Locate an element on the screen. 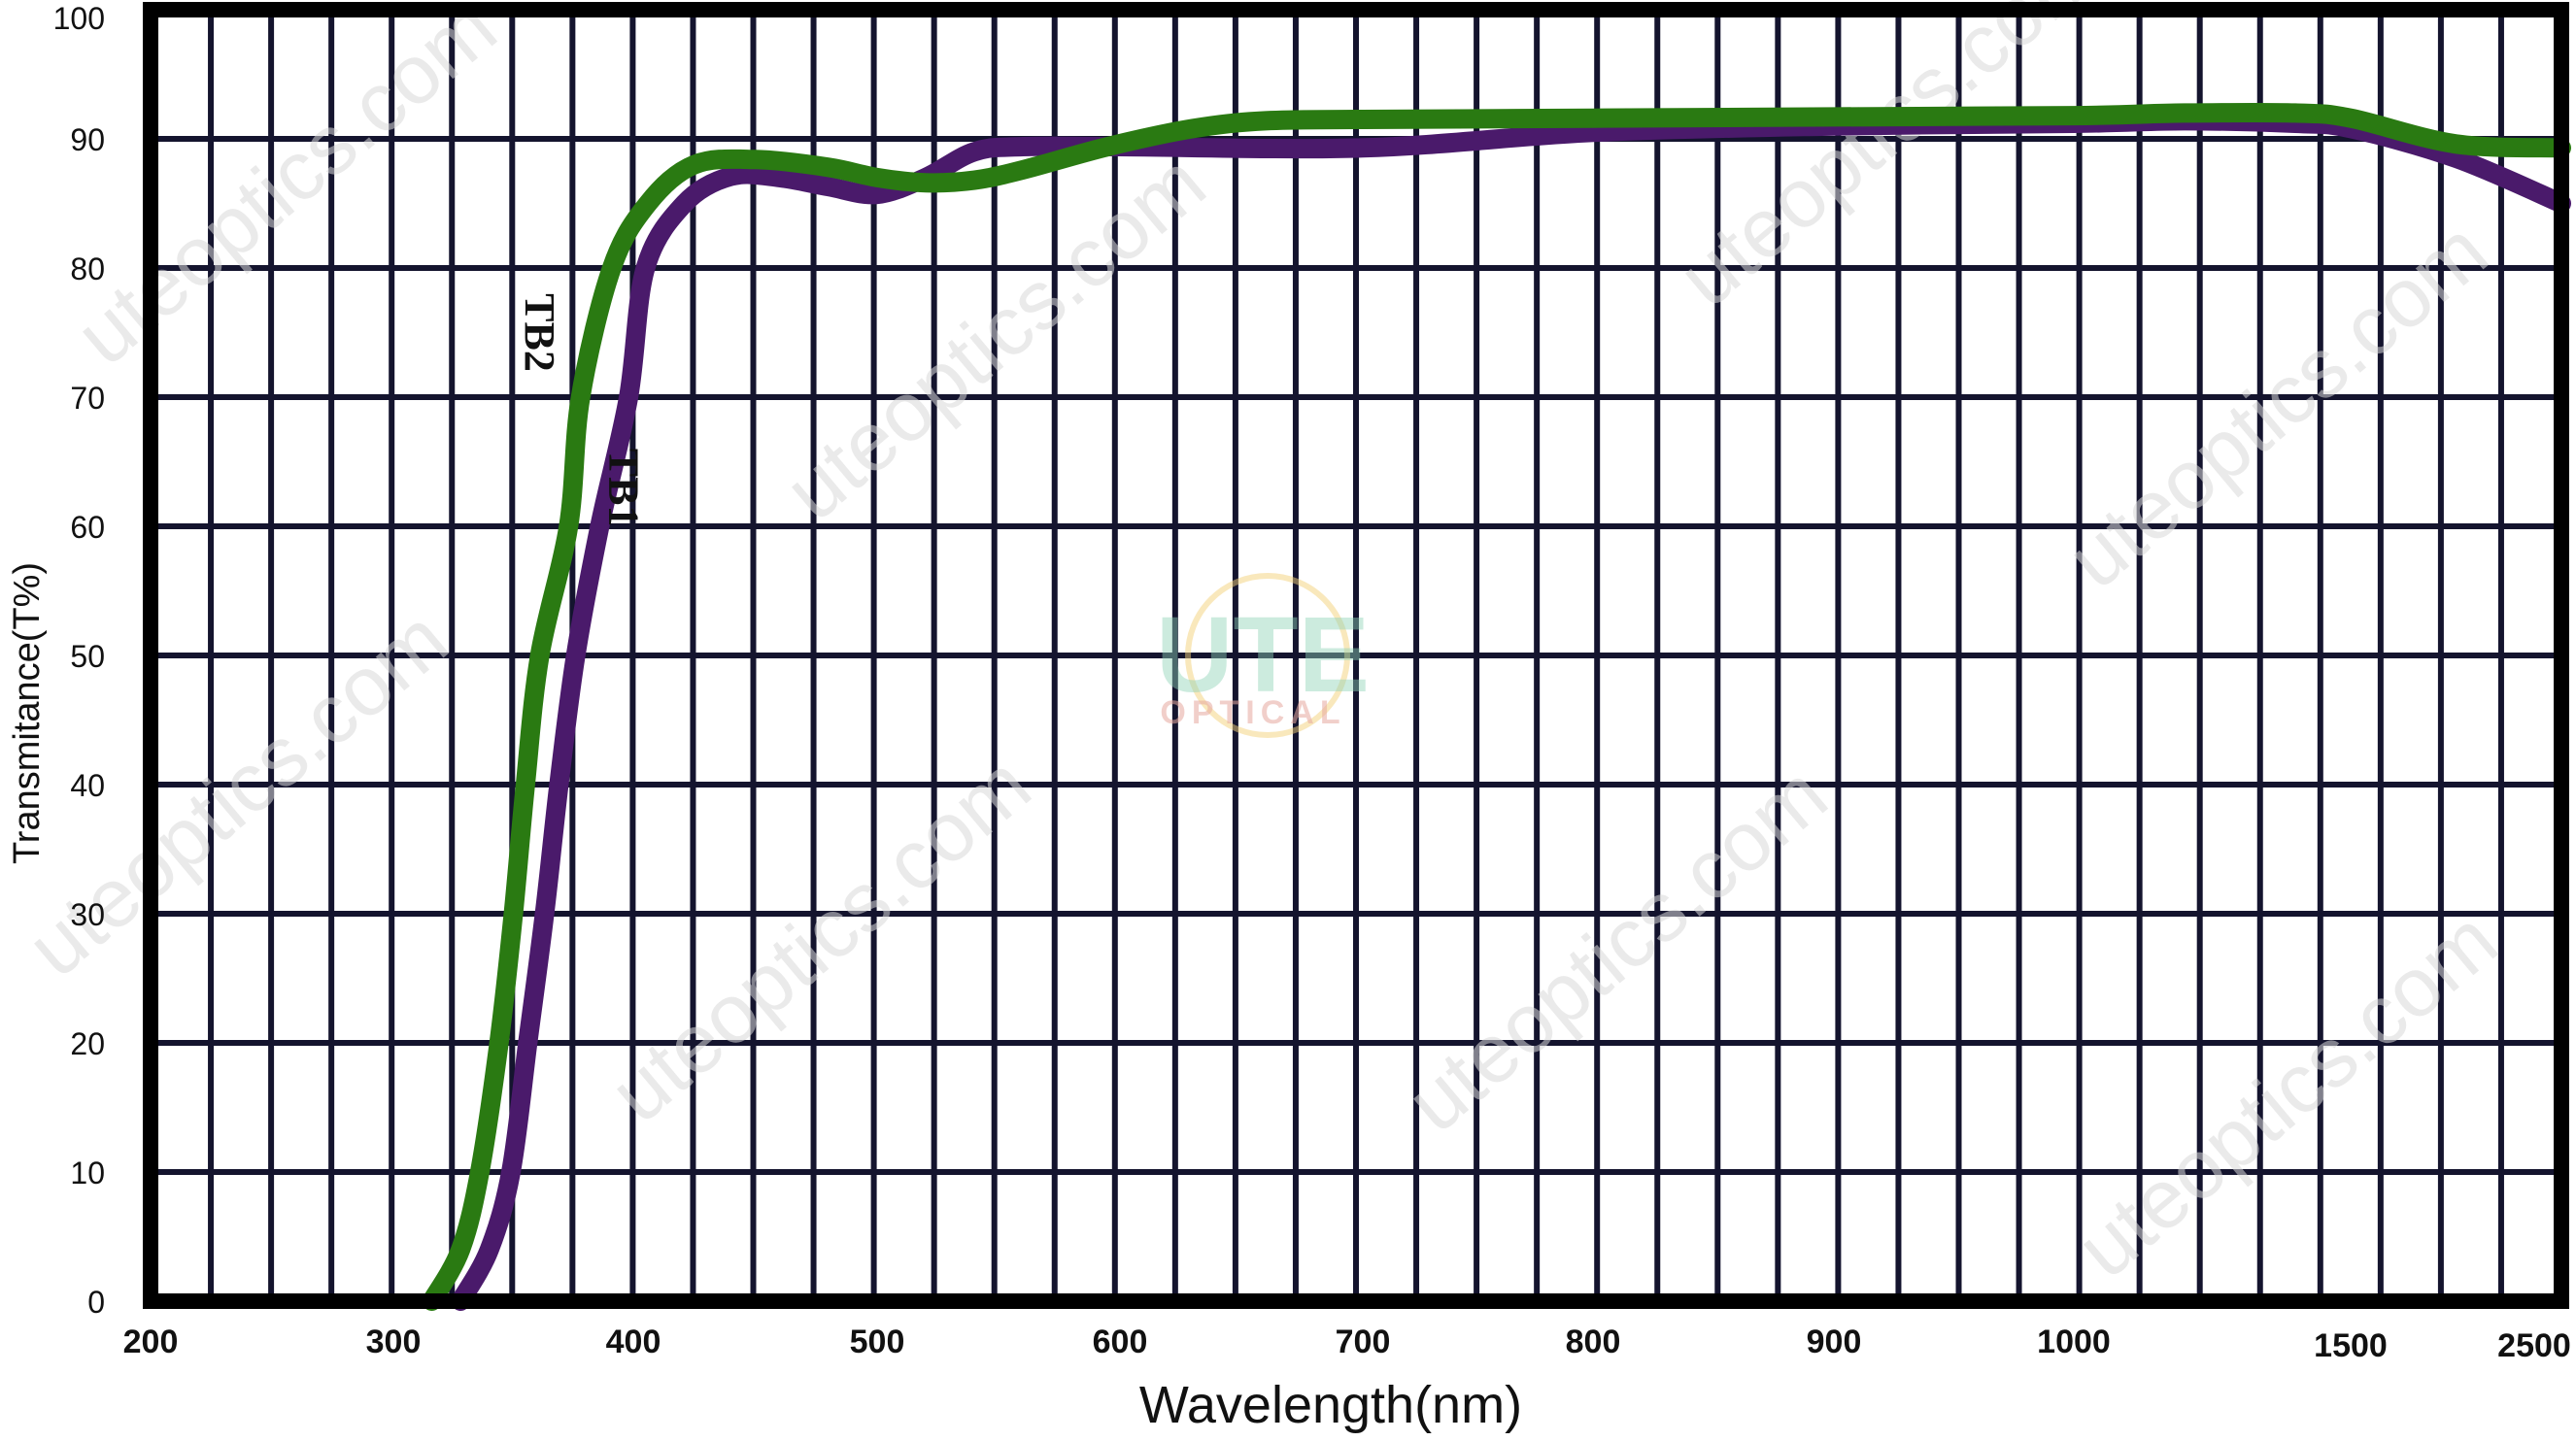 The width and height of the screenshot is (2576, 1441). x-tick-label: 2500 is located at coordinates (2534, 1345).